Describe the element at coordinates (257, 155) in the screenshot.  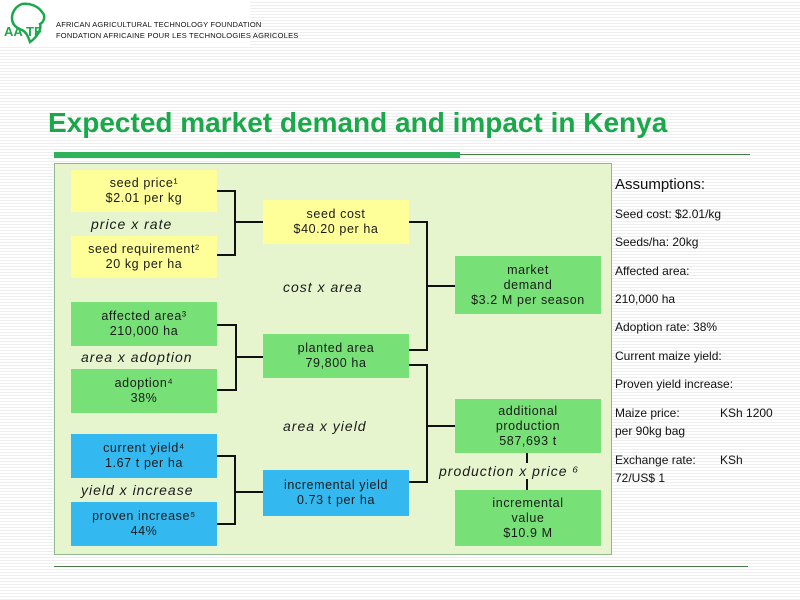
I see `title-underline-bar` at that location.